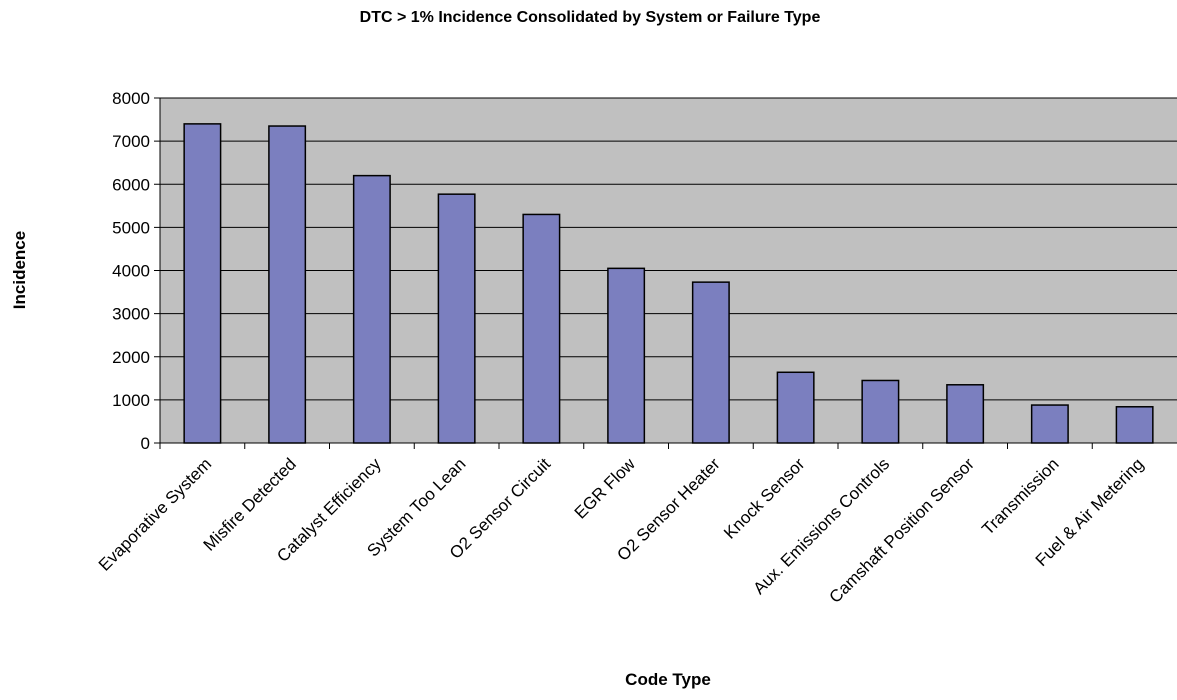  Describe the element at coordinates (131, 400) in the screenshot. I see `y-tick-label: 1000` at that location.